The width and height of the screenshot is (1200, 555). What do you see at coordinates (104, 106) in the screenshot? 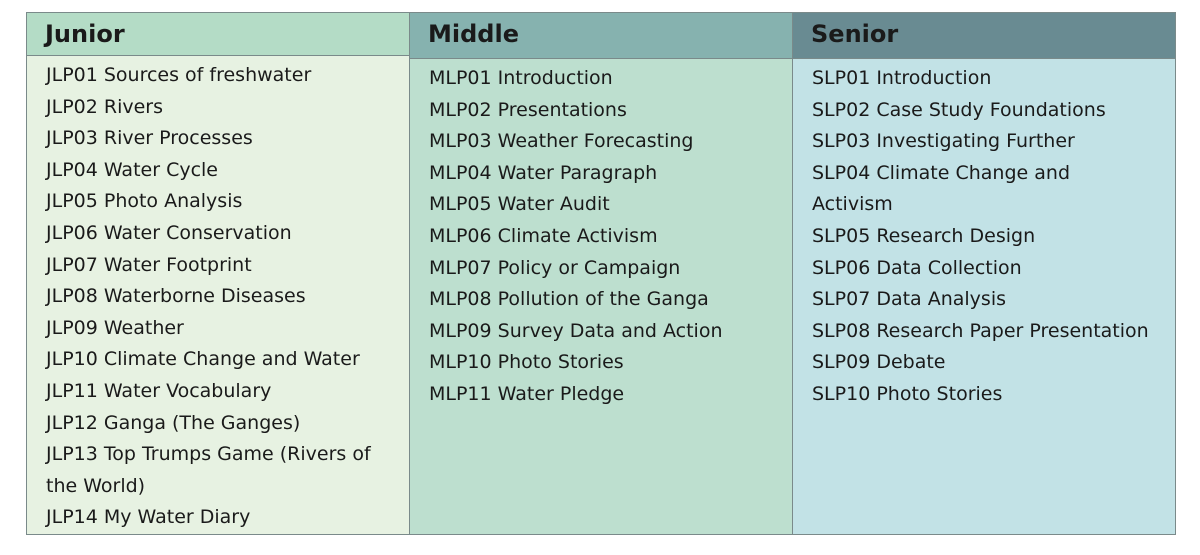
I see `lesson-item: JLP02 Rivers` at bounding box center [104, 106].